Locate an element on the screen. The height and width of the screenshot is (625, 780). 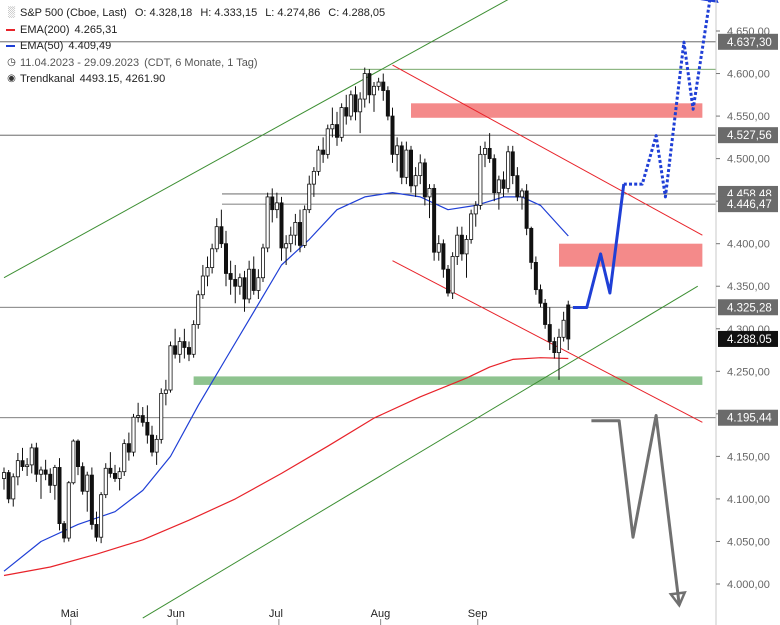
legend-ema200-row: EMA(200) 4.265,31 is located at coordinates (195, 30).